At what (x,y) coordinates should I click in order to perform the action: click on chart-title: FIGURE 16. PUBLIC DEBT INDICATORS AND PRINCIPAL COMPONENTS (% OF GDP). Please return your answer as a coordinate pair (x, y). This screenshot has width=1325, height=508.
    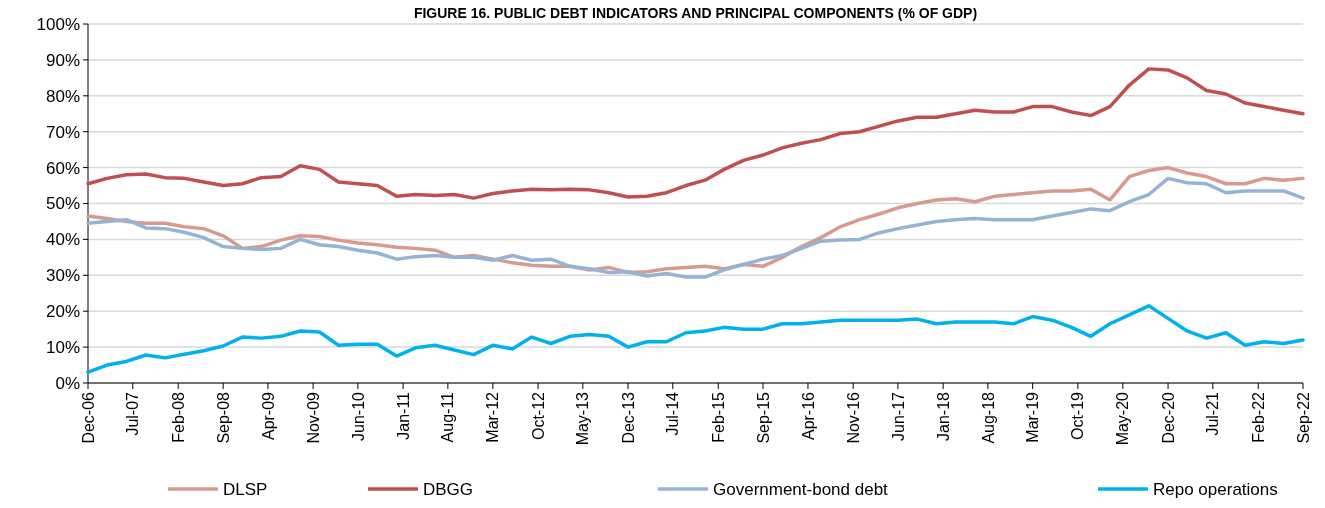
    Looking at the image, I should click on (695, 13).